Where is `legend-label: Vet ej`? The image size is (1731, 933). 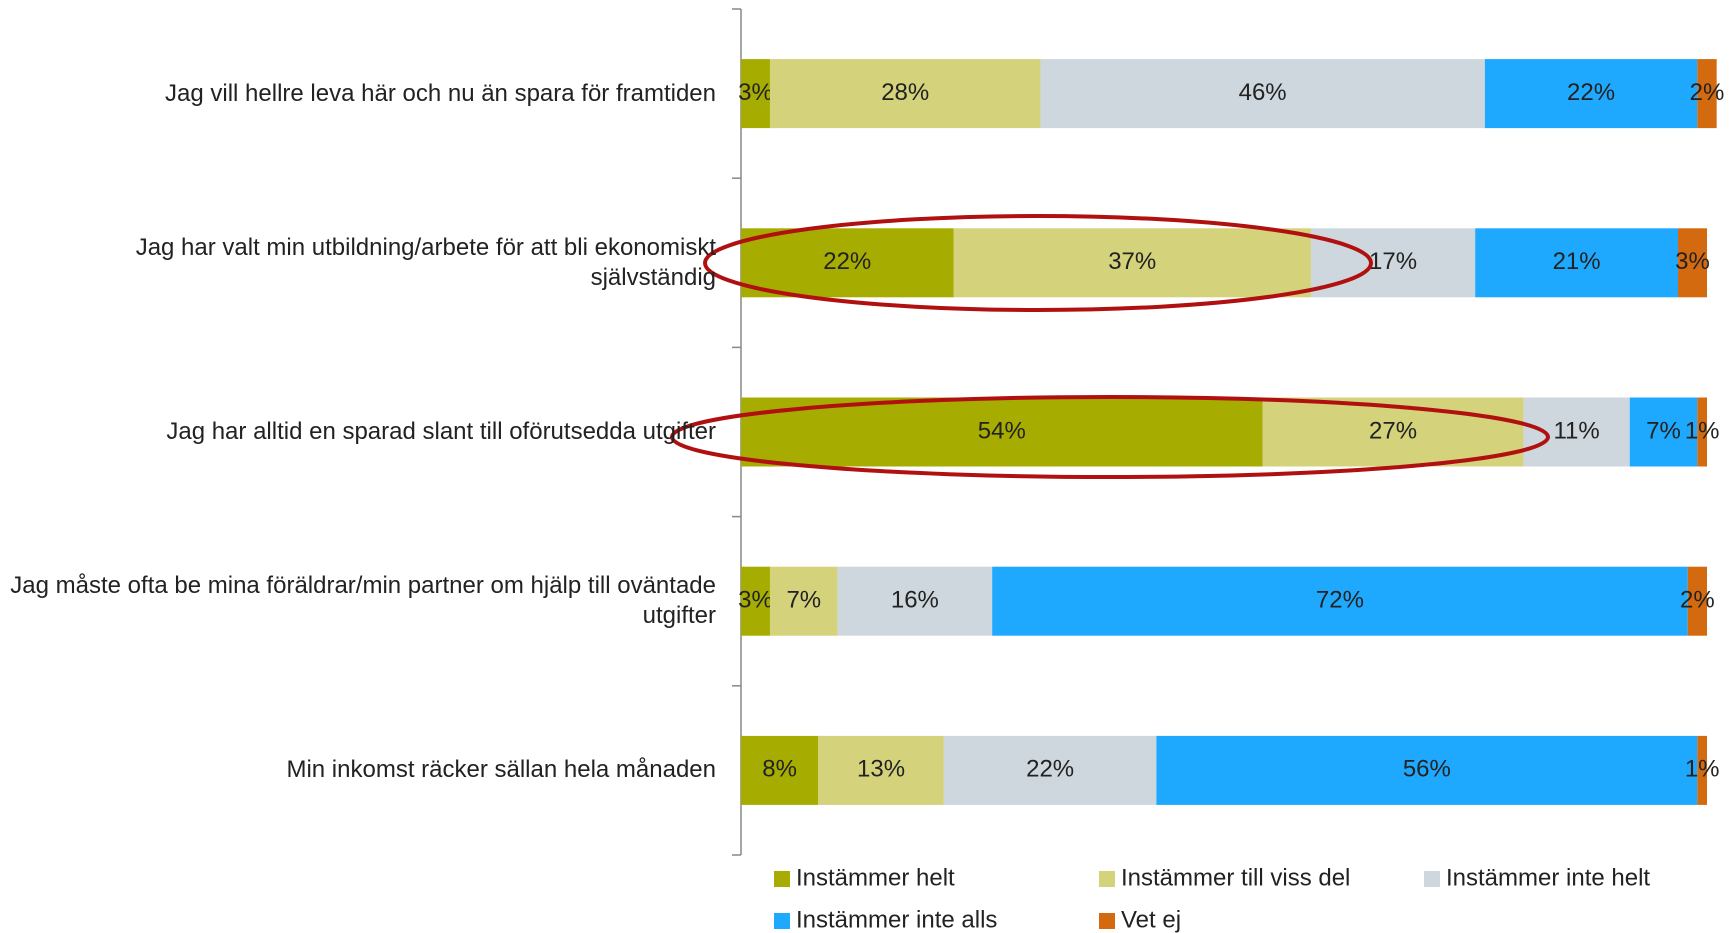
legend-label: Vet ej is located at coordinates (1151, 919).